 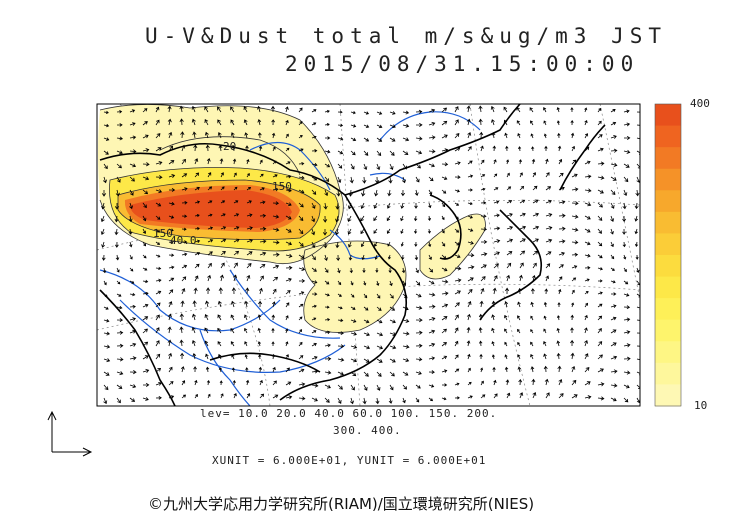 What do you see at coordinates (701, 405) in the screenshot?
I see `colorbar-min-label: 10` at bounding box center [701, 405].